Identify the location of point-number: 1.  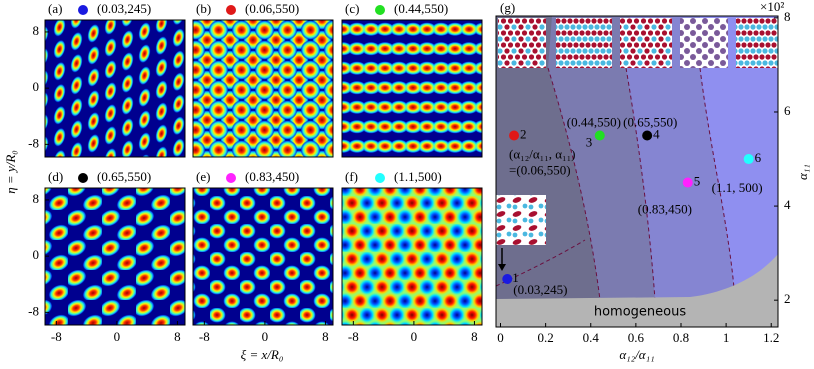
(515, 277).